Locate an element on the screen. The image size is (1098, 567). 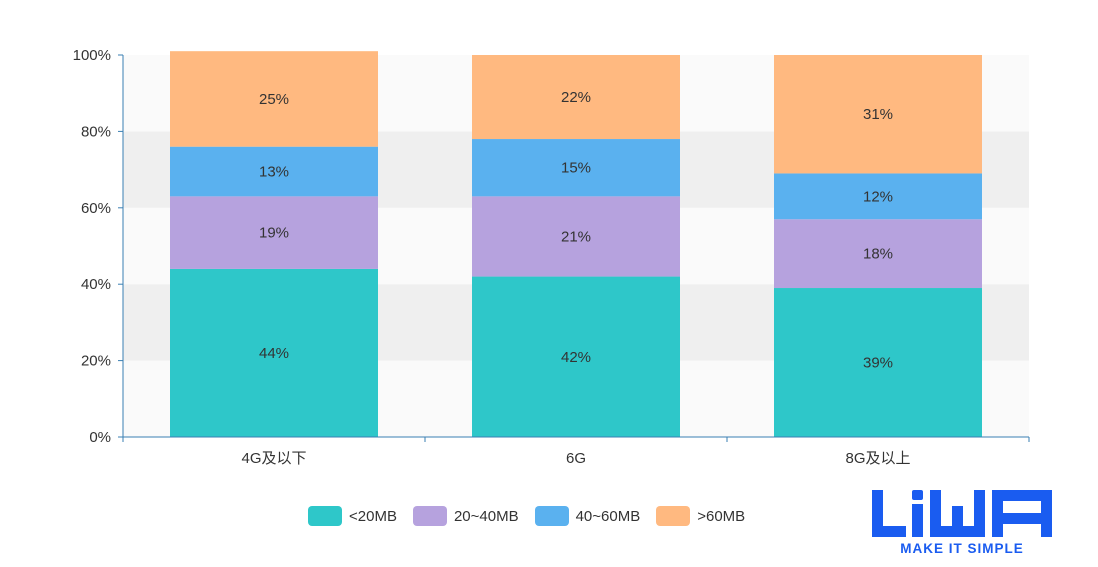
y-tick-label: 60% is located at coordinates (96, 208).